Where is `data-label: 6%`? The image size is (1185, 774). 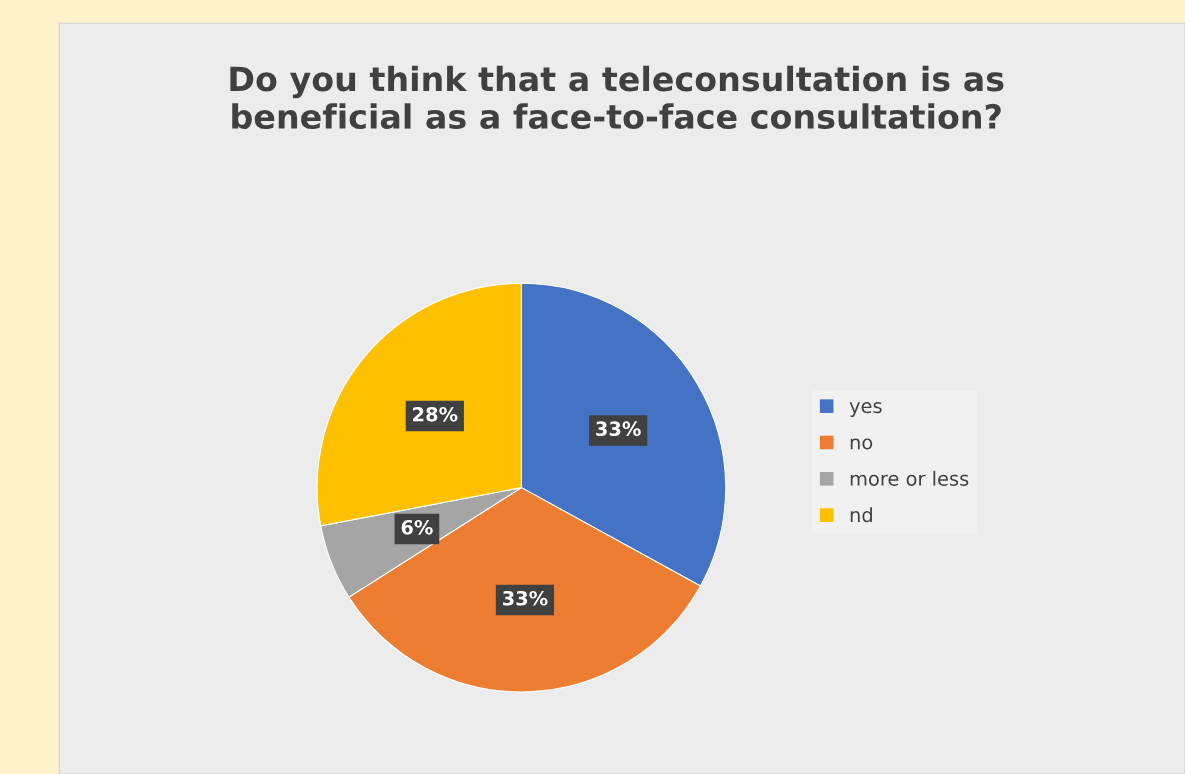 data-label: 6% is located at coordinates (417, 527).